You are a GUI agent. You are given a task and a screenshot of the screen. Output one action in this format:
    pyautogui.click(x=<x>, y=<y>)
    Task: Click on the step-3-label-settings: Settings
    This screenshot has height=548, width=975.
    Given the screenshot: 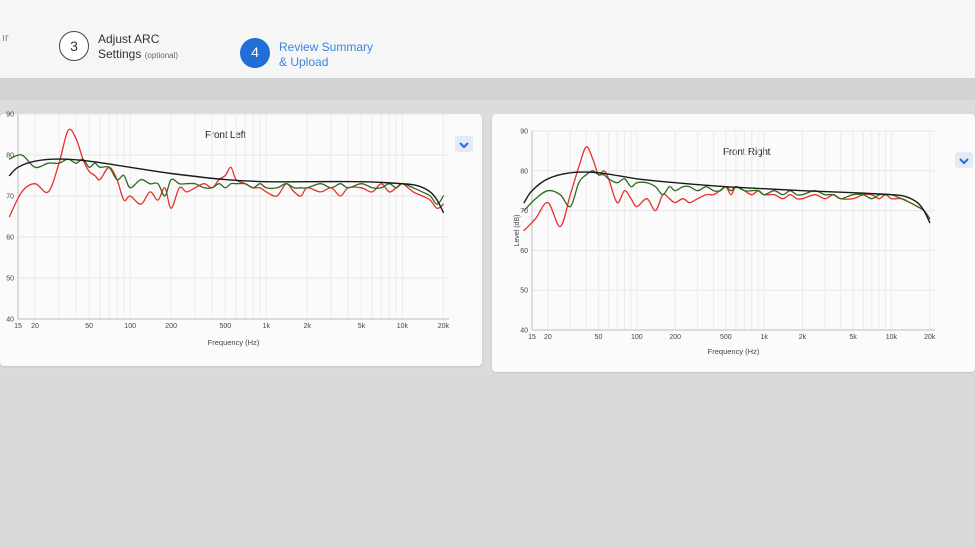 What is the action you would take?
    pyautogui.click(x=120, y=54)
    